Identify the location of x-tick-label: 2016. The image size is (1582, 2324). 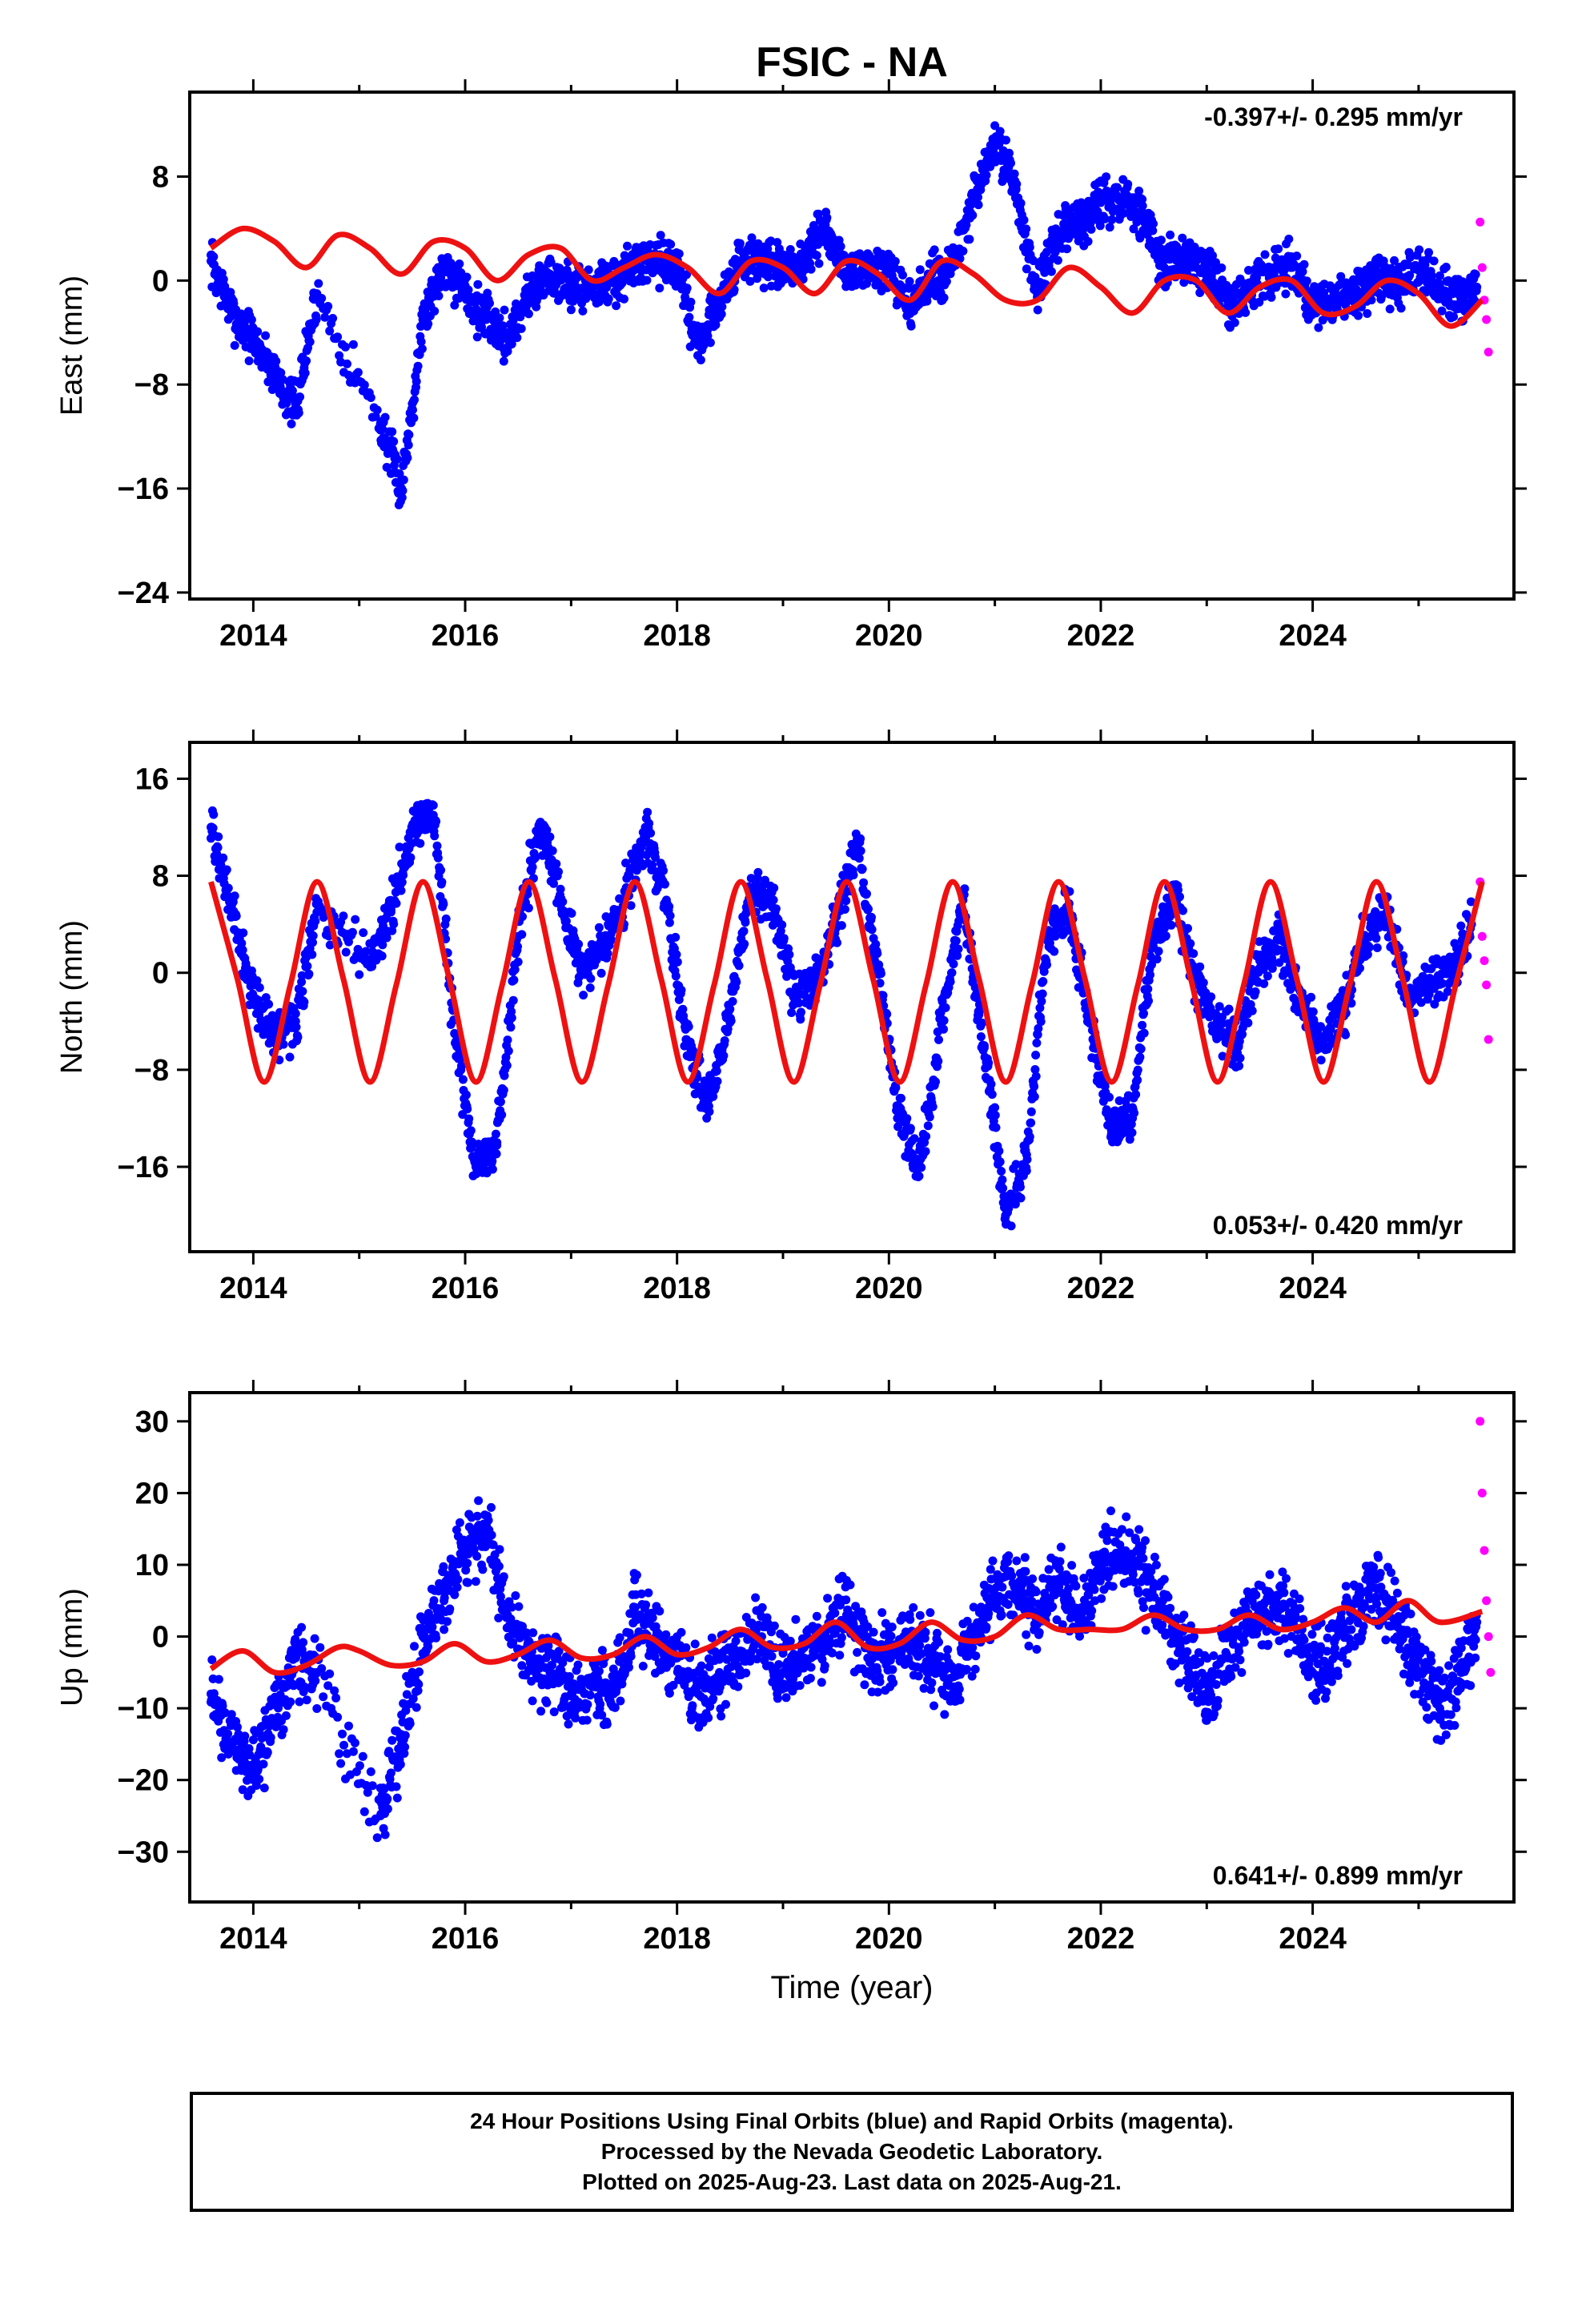
(466, 636).